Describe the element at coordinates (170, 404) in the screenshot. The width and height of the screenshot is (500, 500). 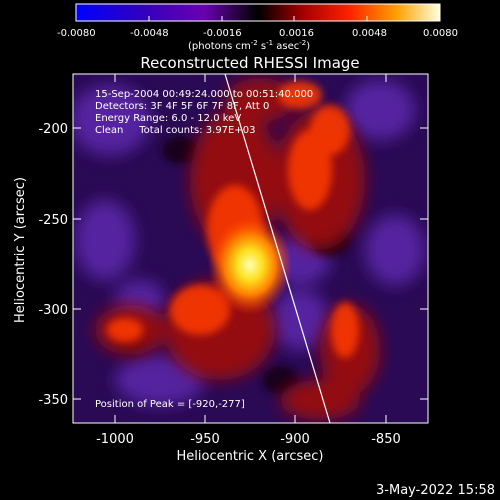
I see `annotation-peak-position: Position of Peak = [-920,-277]` at that location.